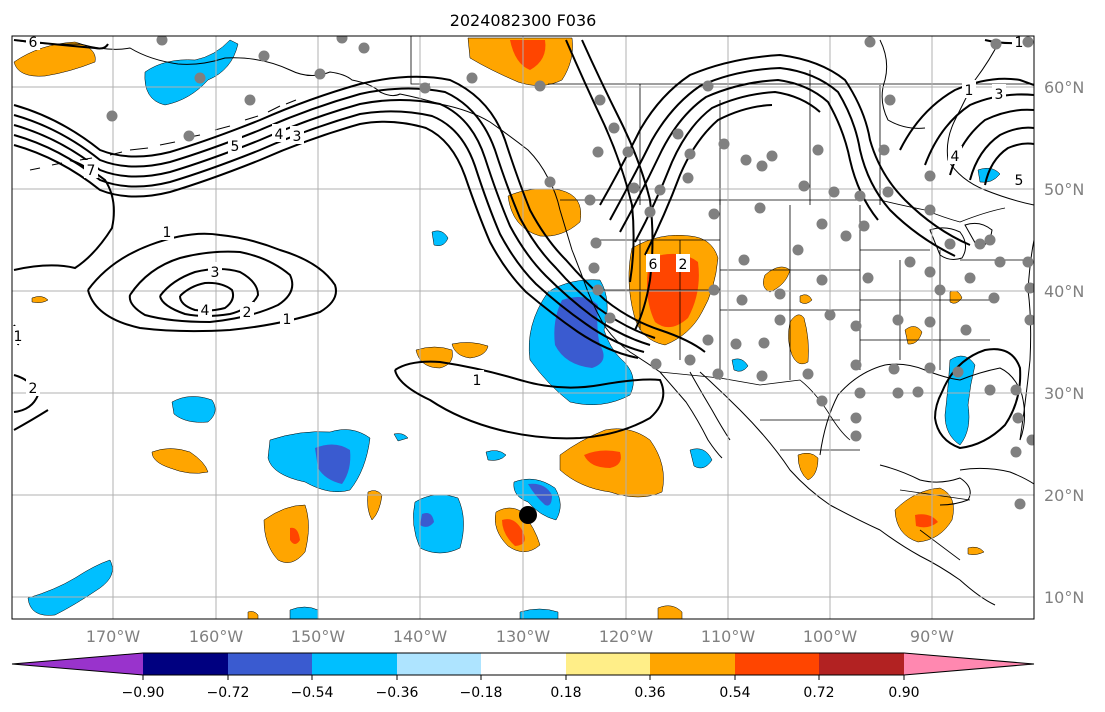 The height and width of the screenshot is (712, 1105). Describe the element at coordinates (740, 365) in the screenshot. I see `neg-anomaly-az` at that location.